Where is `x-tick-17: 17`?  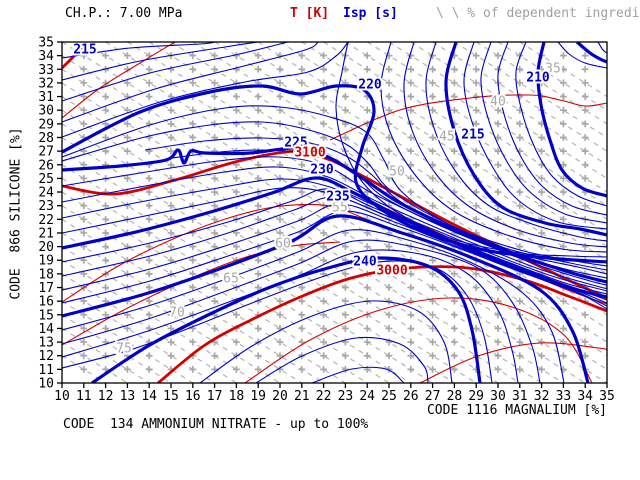
x-tick-17: 17 is located at coordinates (215, 396).